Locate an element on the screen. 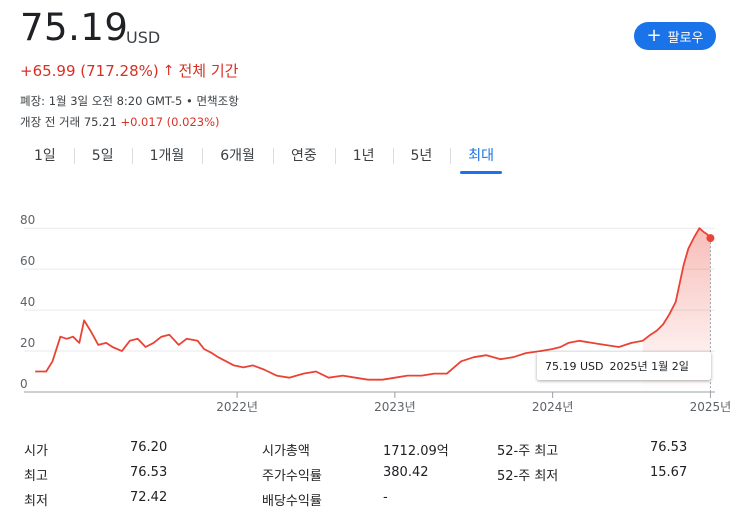 The image size is (743, 518). y-tick-label: 60 is located at coordinates (27, 261).